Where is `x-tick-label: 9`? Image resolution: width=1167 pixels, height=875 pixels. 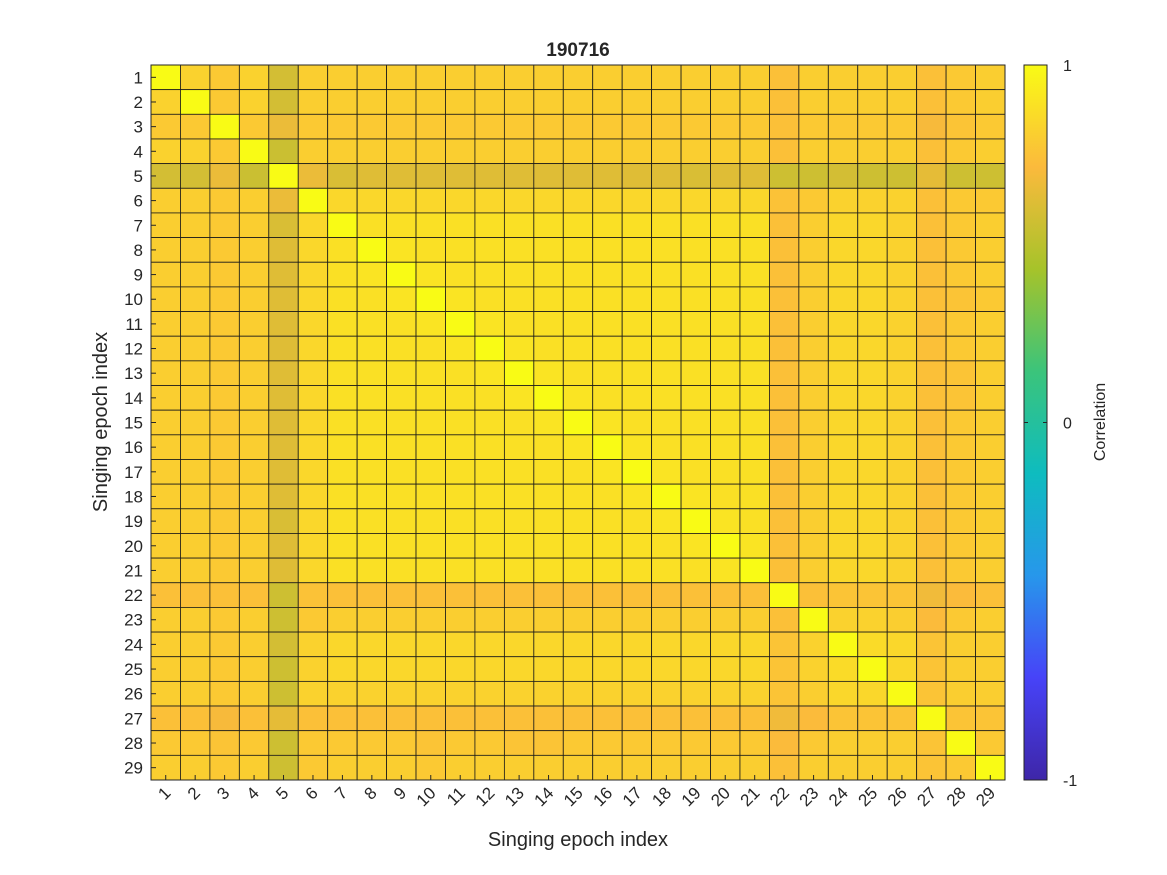
x-tick-label: 9 is located at coordinates (400, 793).